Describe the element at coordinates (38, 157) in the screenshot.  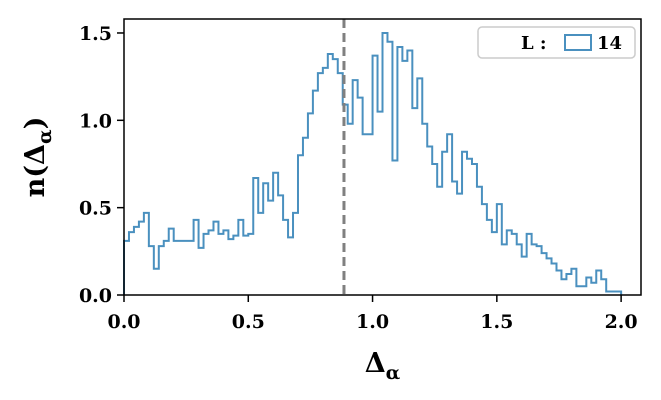
I see `y-axis-label: n(Δα)` at that location.